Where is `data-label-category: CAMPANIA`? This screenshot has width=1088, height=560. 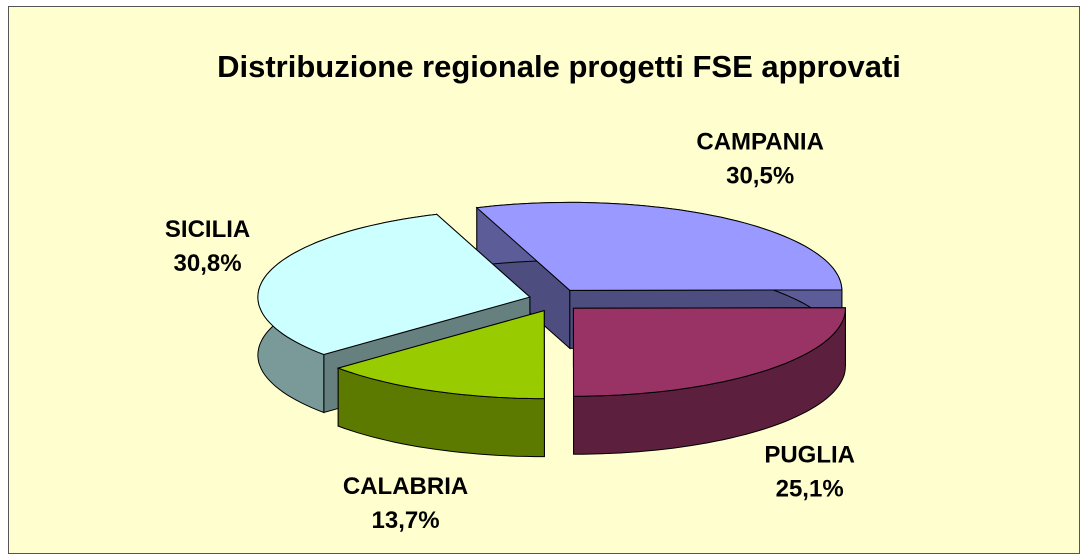 data-label-category: CAMPANIA is located at coordinates (760, 142).